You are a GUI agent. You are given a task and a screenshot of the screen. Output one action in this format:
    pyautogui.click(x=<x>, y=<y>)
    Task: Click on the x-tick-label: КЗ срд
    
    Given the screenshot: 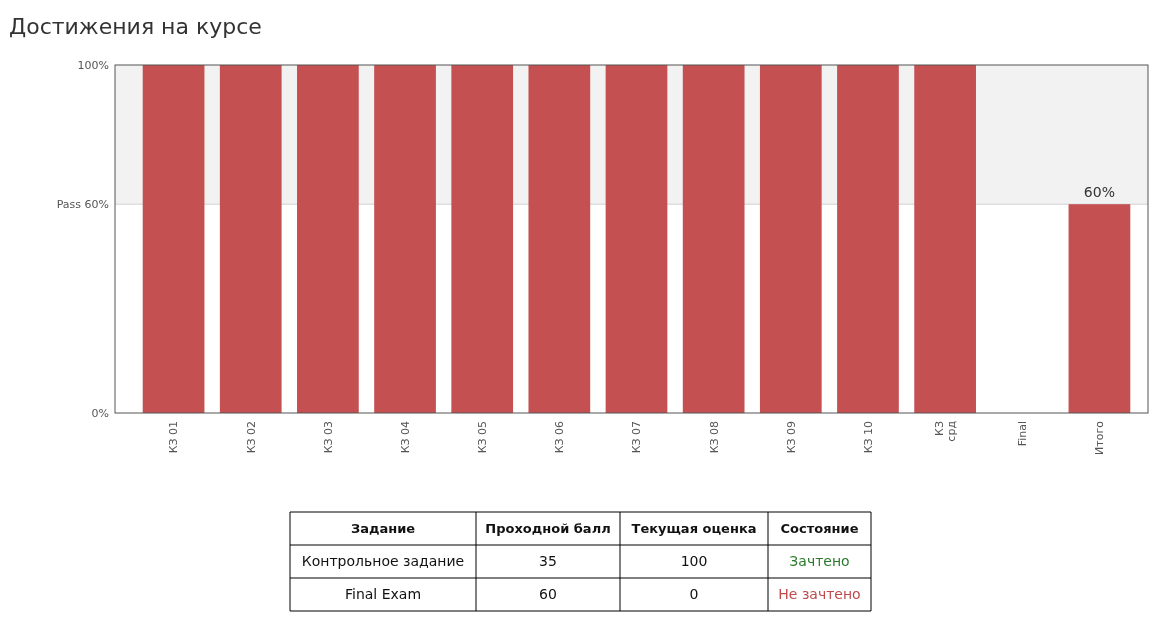 What is the action you would take?
    pyautogui.click(x=945, y=431)
    